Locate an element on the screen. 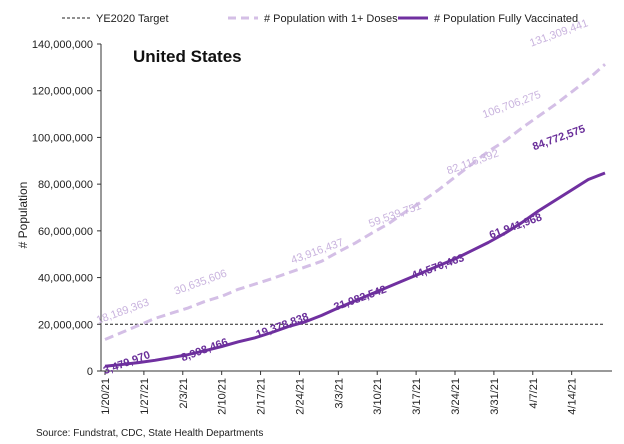 The image size is (624, 444). x-tick-label: 2/17/21 is located at coordinates (262, 396).